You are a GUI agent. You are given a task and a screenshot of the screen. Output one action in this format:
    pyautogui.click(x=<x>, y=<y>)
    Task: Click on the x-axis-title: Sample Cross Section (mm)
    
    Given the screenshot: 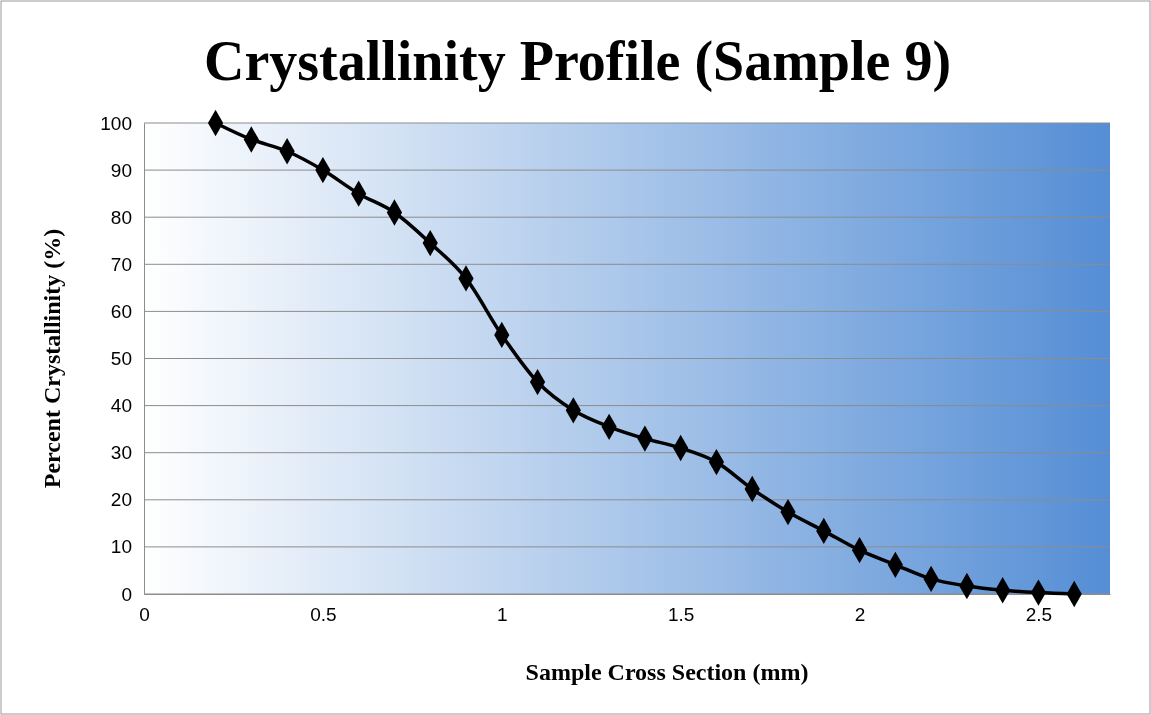 What is the action you would take?
    pyautogui.click(x=667, y=672)
    